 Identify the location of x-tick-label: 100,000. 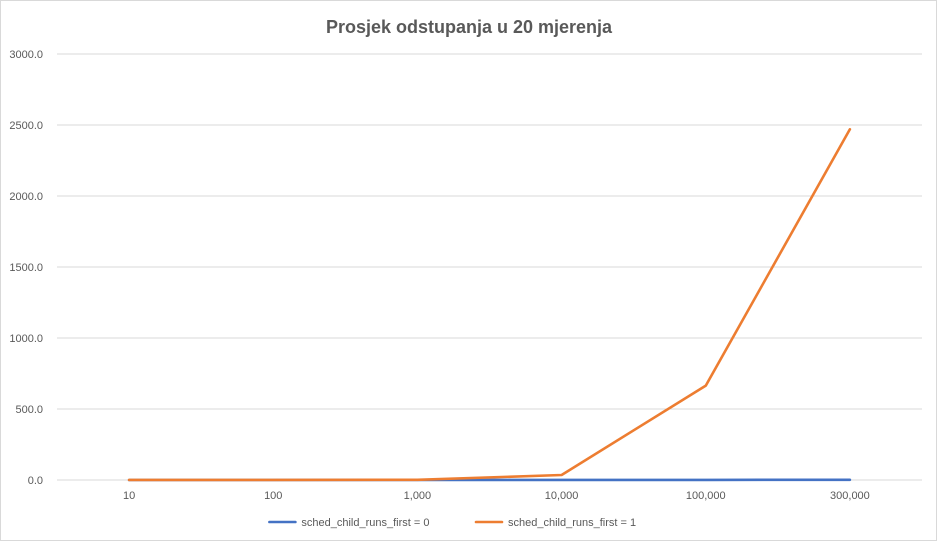
(706, 496).